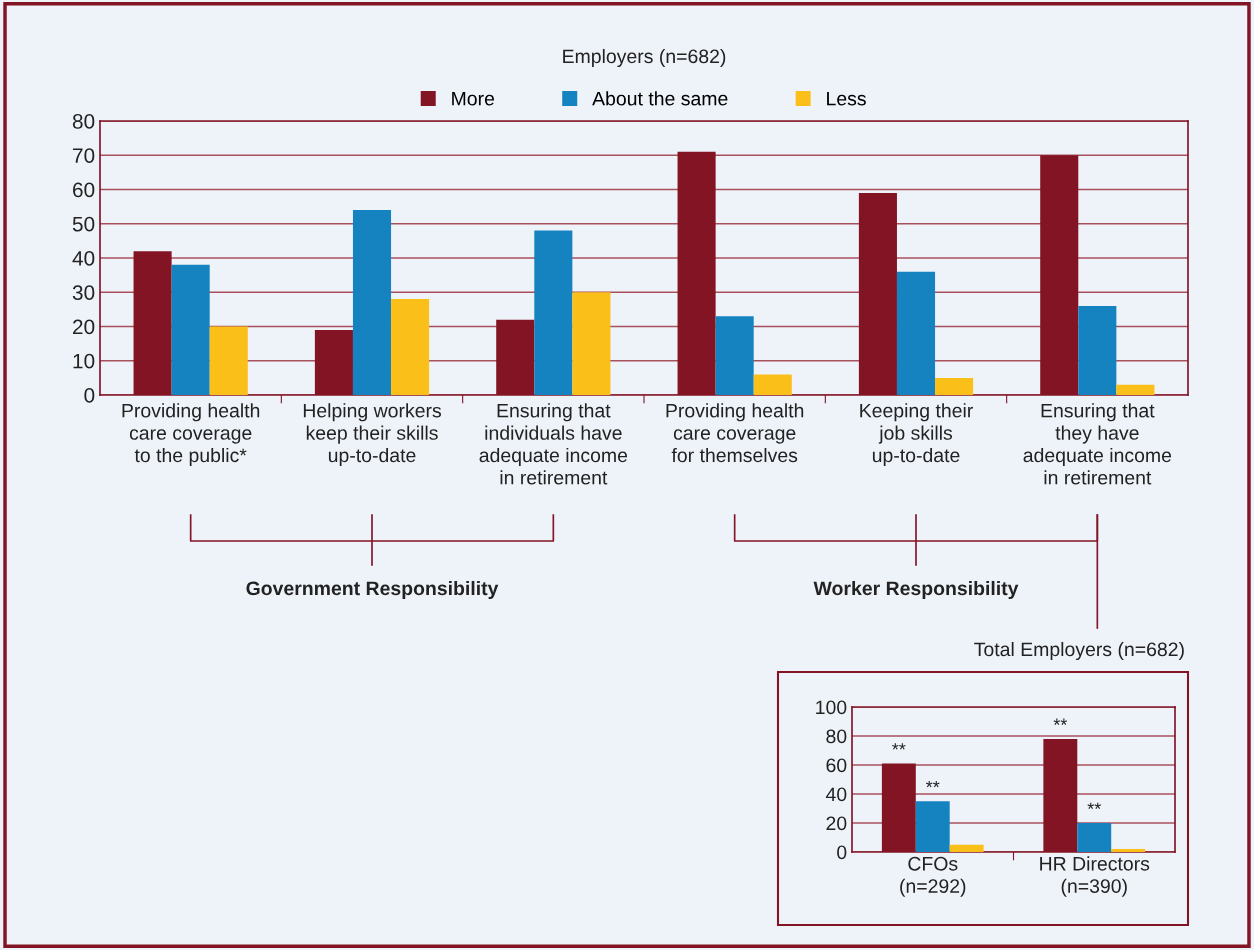  Describe the element at coordinates (553, 444) in the screenshot. I see `x-tick-label: Ensuring that individuals have adequate income in retirement` at that location.